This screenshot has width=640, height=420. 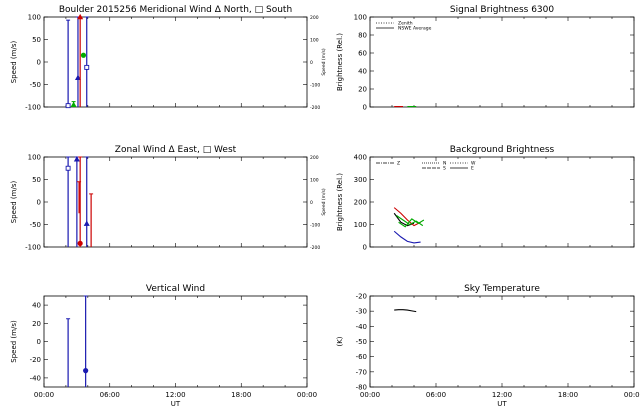 What do you see at coordinates (360, 158) in the screenshot?
I see `y-tick-label: 400` at bounding box center [360, 158].